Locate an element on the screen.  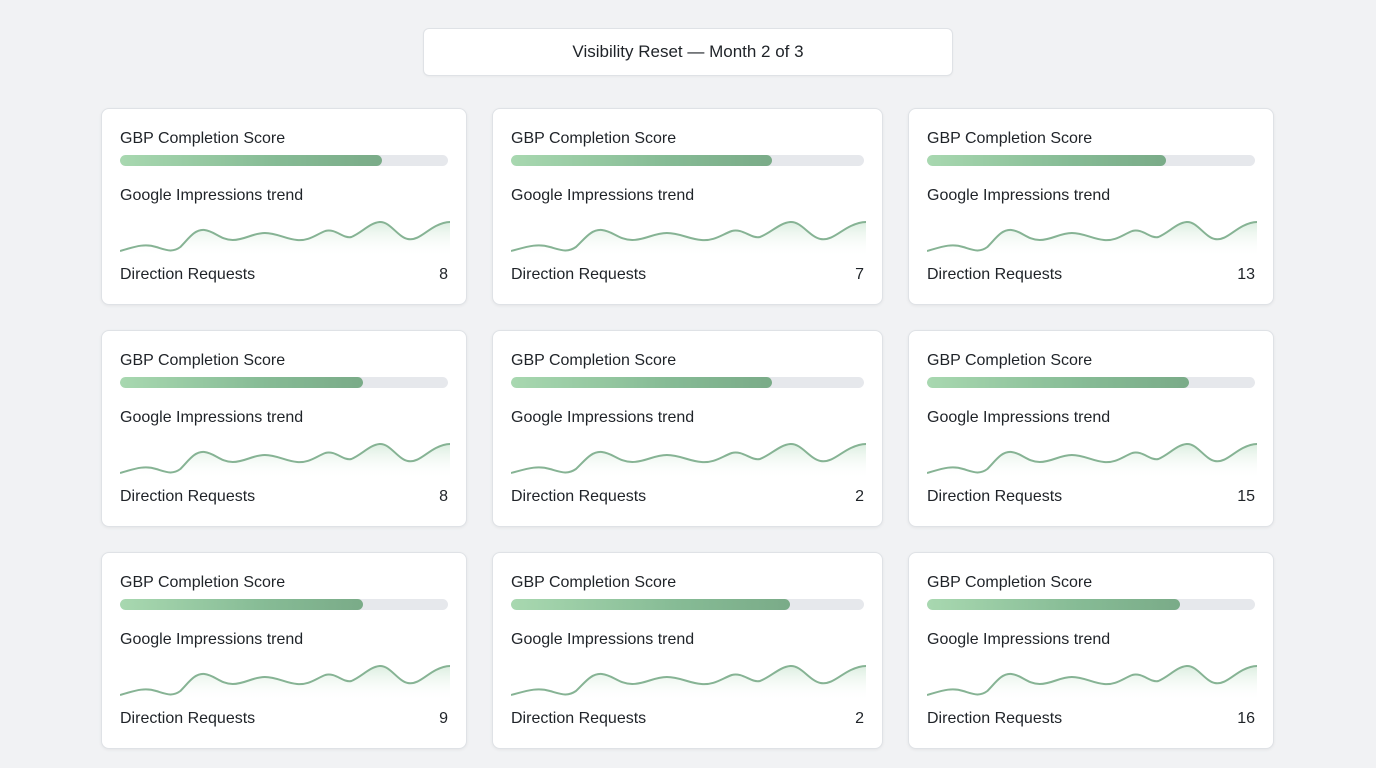
page-title: Visibility Reset — Month 2 of 3 is located at coordinates (688, 52).